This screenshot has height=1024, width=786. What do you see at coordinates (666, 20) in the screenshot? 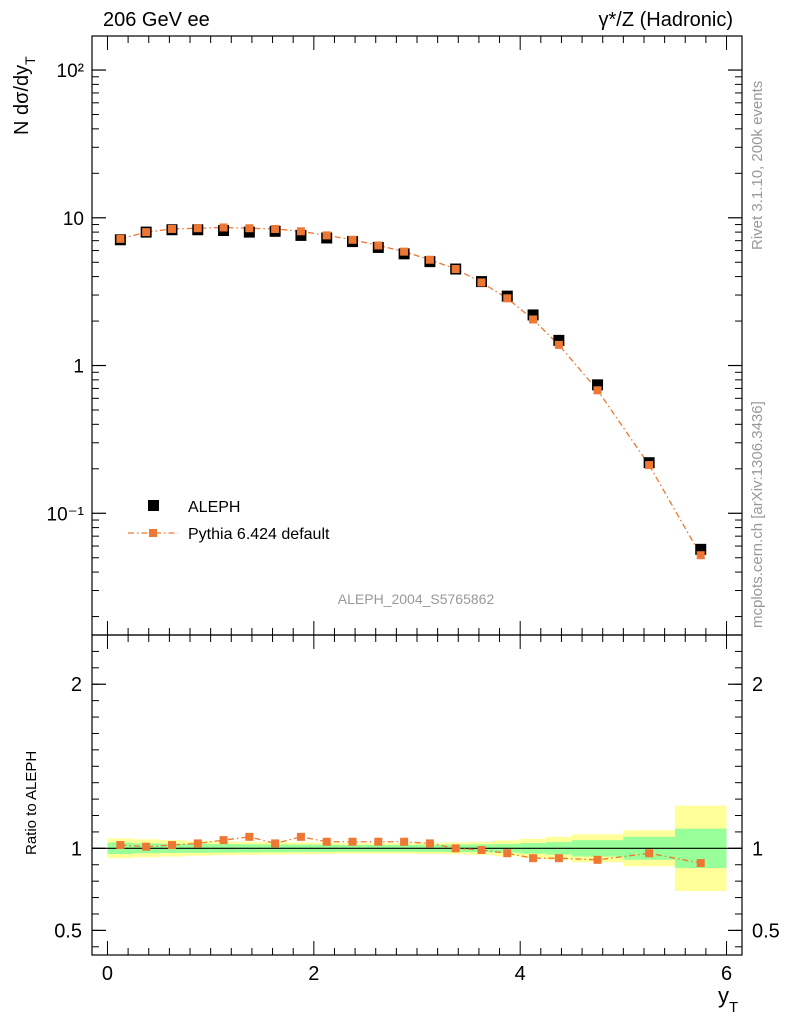
I see `header-right-label: γ*/Z (Hadronic)` at bounding box center [666, 20].